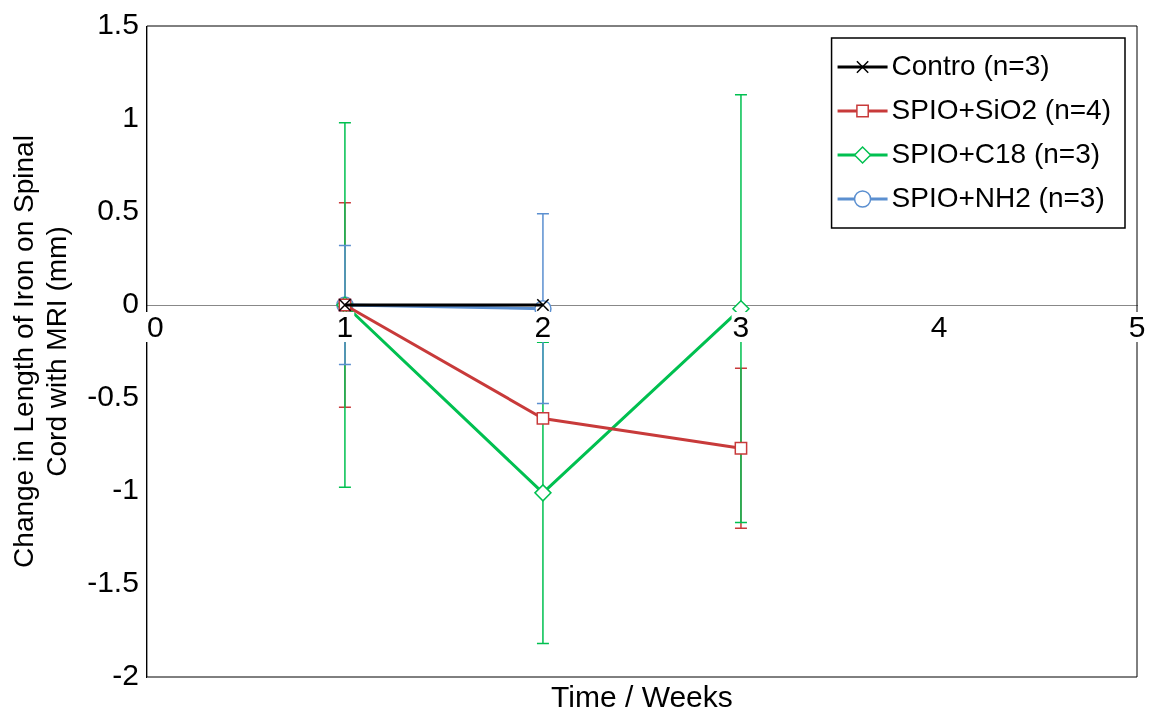  I want to click on legend-label: SPIO+NH2 (n=3), so click(998, 197).